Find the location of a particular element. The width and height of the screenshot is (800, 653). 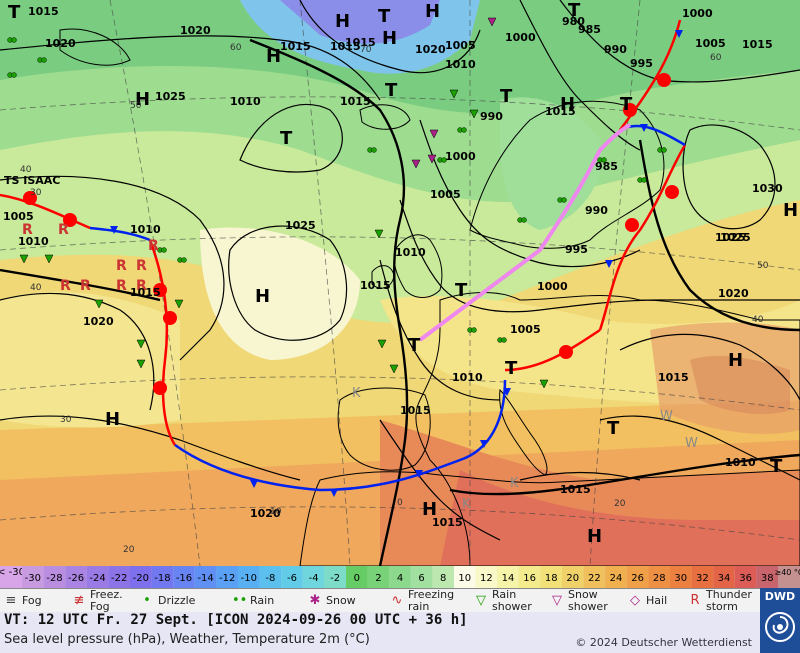

scale-step-label: -28 is located at coordinates (54, 578).